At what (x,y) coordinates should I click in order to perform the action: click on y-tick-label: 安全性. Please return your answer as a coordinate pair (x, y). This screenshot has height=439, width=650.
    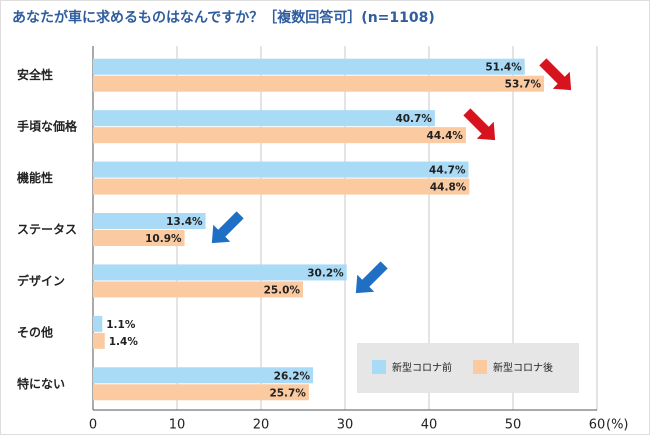
    Looking at the image, I should click on (35, 74).